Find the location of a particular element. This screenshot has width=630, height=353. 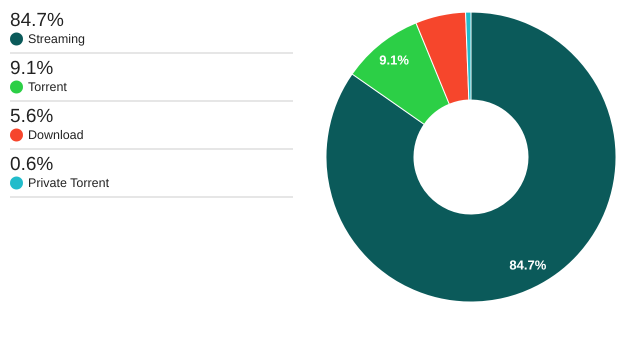

data-label: 9.1% is located at coordinates (394, 60).